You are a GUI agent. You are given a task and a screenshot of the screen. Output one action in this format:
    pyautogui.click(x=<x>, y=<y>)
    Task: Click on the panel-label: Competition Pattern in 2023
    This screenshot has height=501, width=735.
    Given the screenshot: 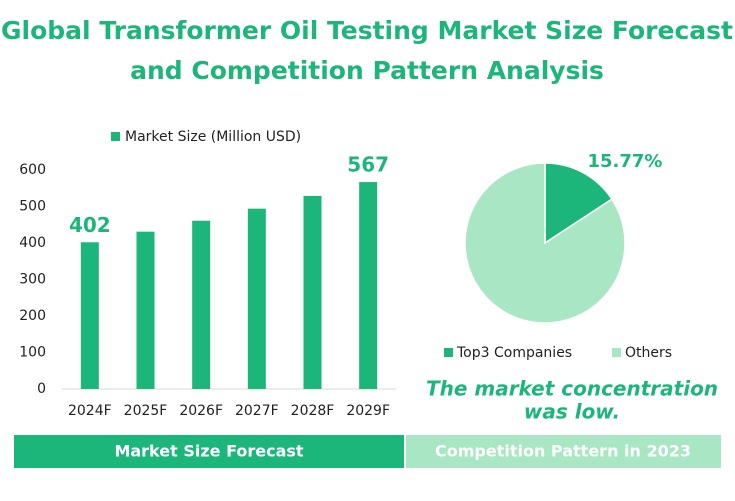 What is the action you would take?
    pyautogui.click(x=563, y=451)
    